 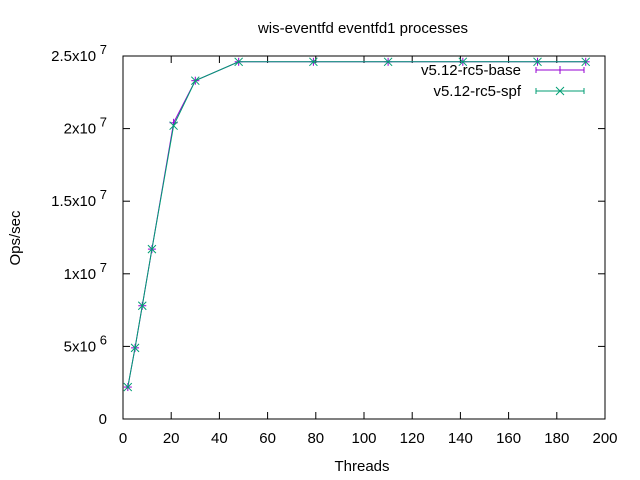 I want to click on x-tick-label: 20, so click(x=171, y=438).